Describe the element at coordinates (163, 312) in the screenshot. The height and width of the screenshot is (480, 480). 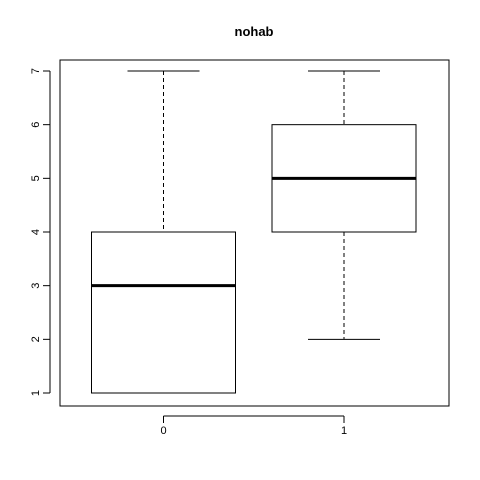
I see `iqr-box` at that location.